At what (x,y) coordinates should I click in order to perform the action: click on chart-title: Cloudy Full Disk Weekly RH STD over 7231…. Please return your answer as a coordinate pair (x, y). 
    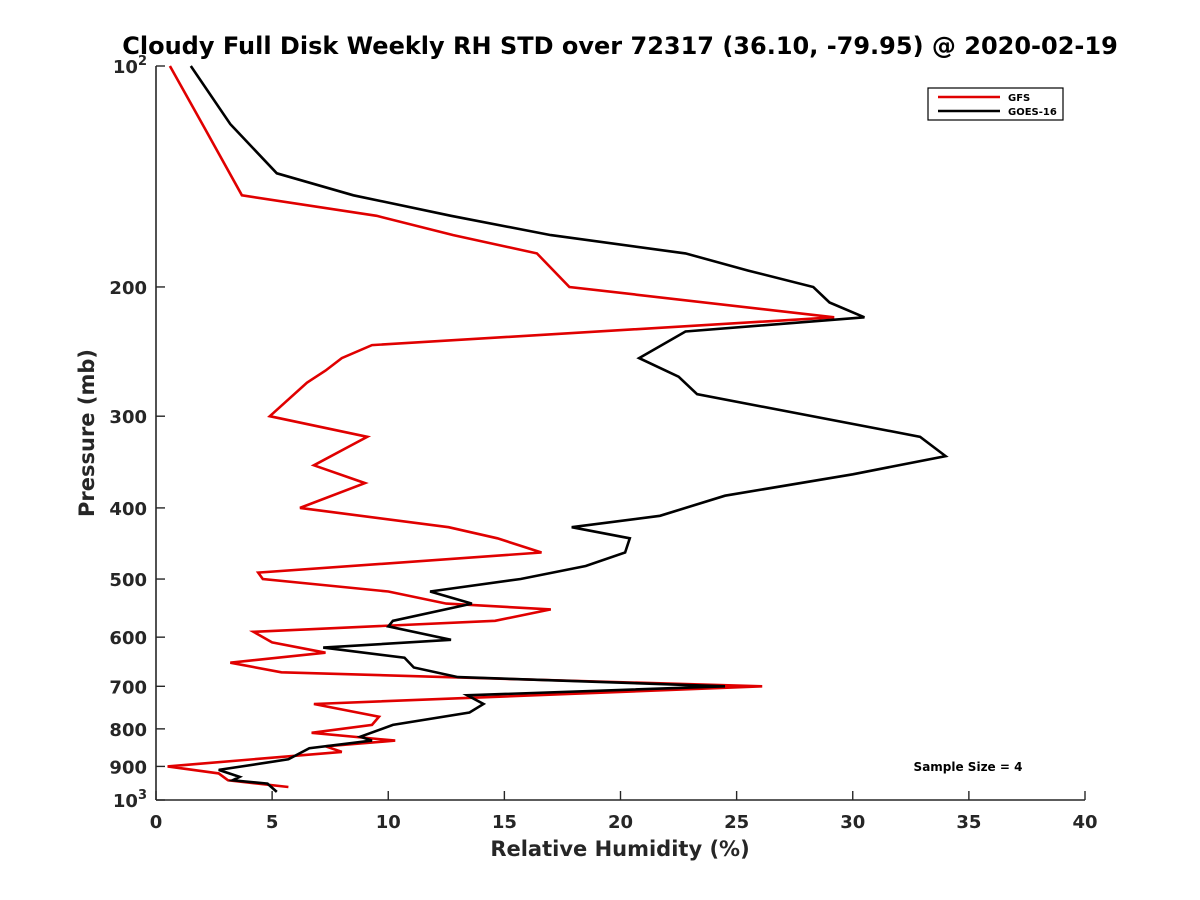
    Looking at the image, I should click on (620, 46).